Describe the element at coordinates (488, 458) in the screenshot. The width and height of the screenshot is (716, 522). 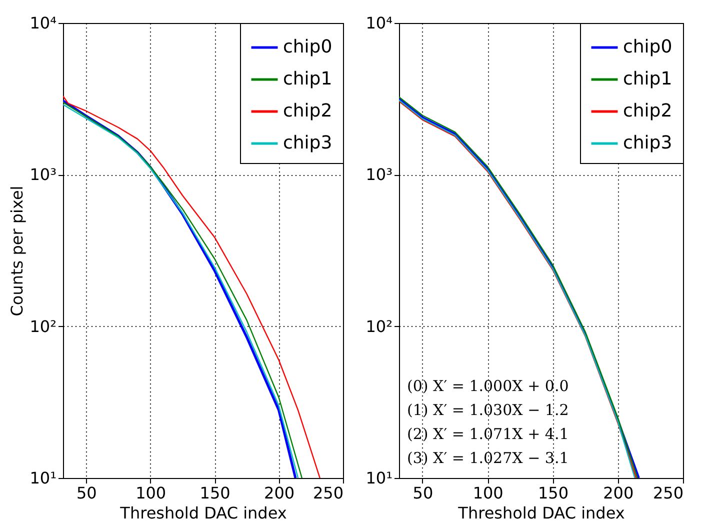
I see `annotation: (3) X′ = 1.027X − 3.1` at that location.